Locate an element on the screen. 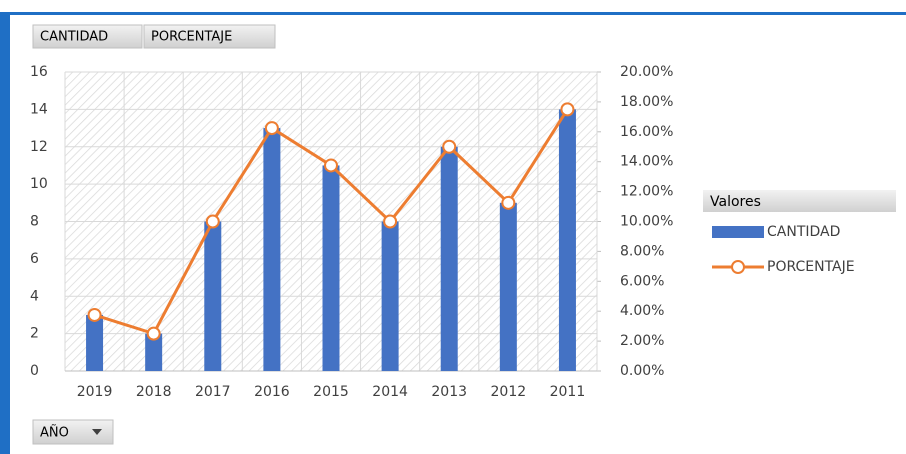 Image resolution: width=906 pixels, height=454 pixels. y-tick-label: 0 is located at coordinates (34, 371).